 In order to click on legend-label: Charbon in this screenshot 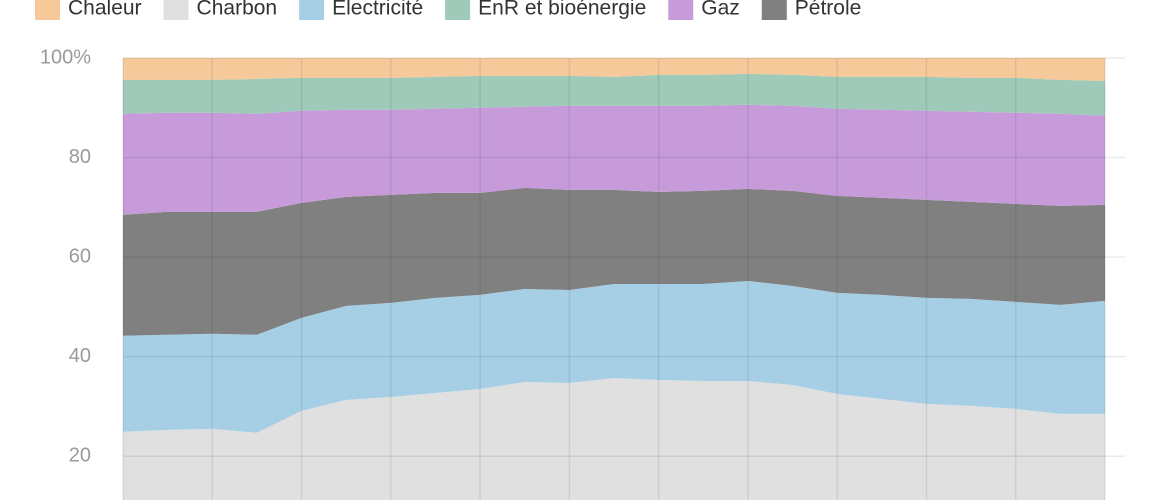, I will do `click(237, 10)`.